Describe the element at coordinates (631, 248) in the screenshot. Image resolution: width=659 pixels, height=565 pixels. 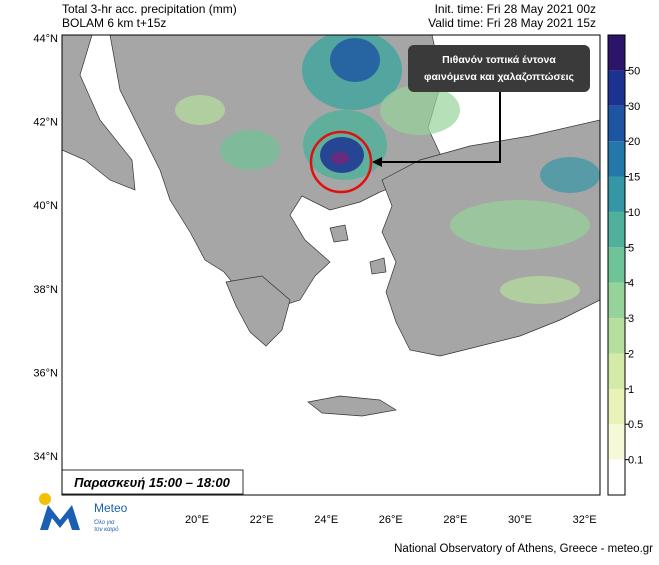
I see `colorbar-label: 5` at that location.